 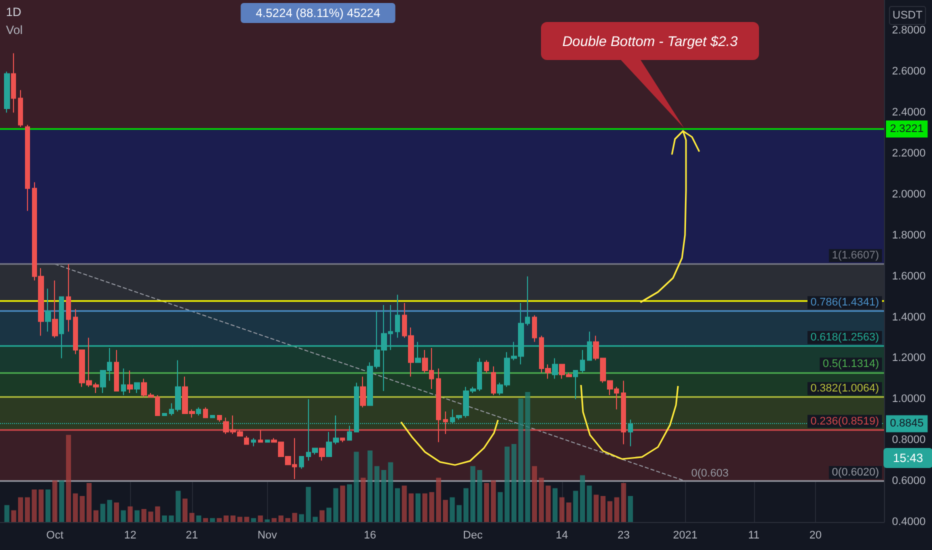 I want to click on ref-line-label: 0.236(0.8519), so click(x=844, y=421).